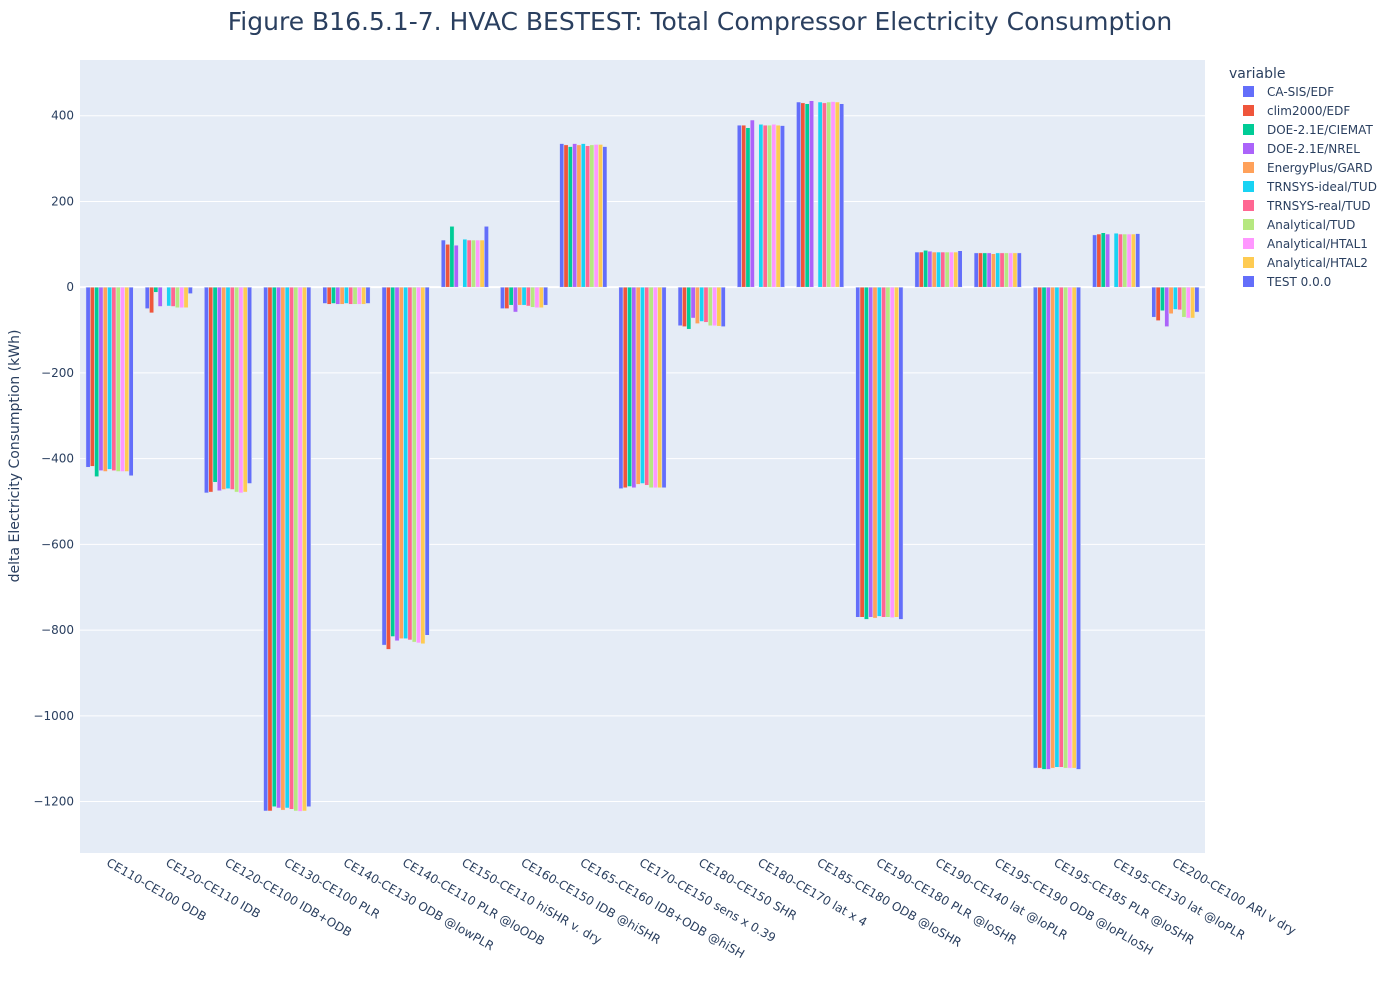 This screenshot has height=1000, width=1400. I want to click on y-tick-label: −200, so click(57, 373).